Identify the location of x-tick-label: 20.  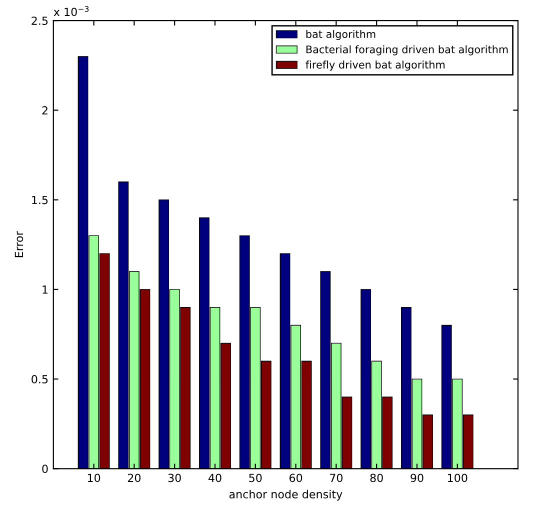
(134, 478).